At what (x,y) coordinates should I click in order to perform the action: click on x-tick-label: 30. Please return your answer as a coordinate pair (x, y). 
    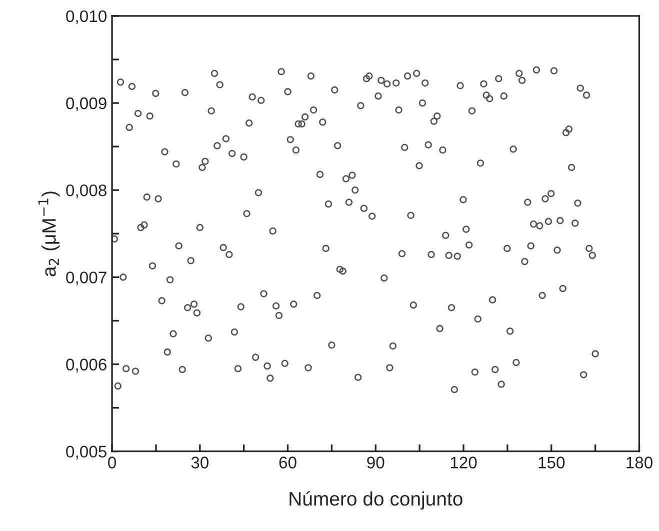
    Looking at the image, I should click on (200, 462).